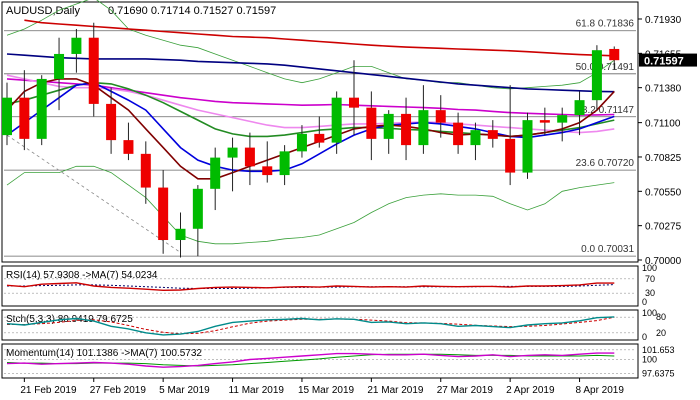  What do you see at coordinates (663, 227) in the screenshot?
I see `y-tick-label: 0.70275` at bounding box center [663, 227].